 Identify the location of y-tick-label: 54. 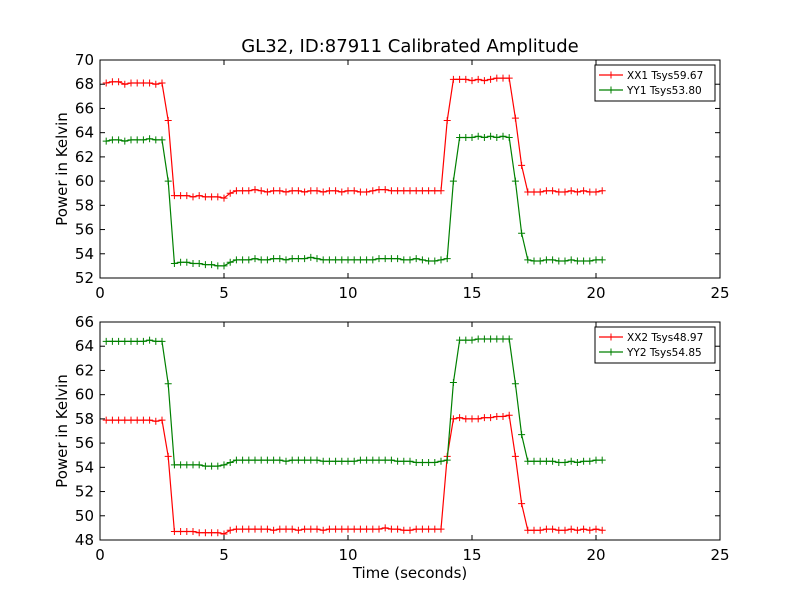
(84, 254).